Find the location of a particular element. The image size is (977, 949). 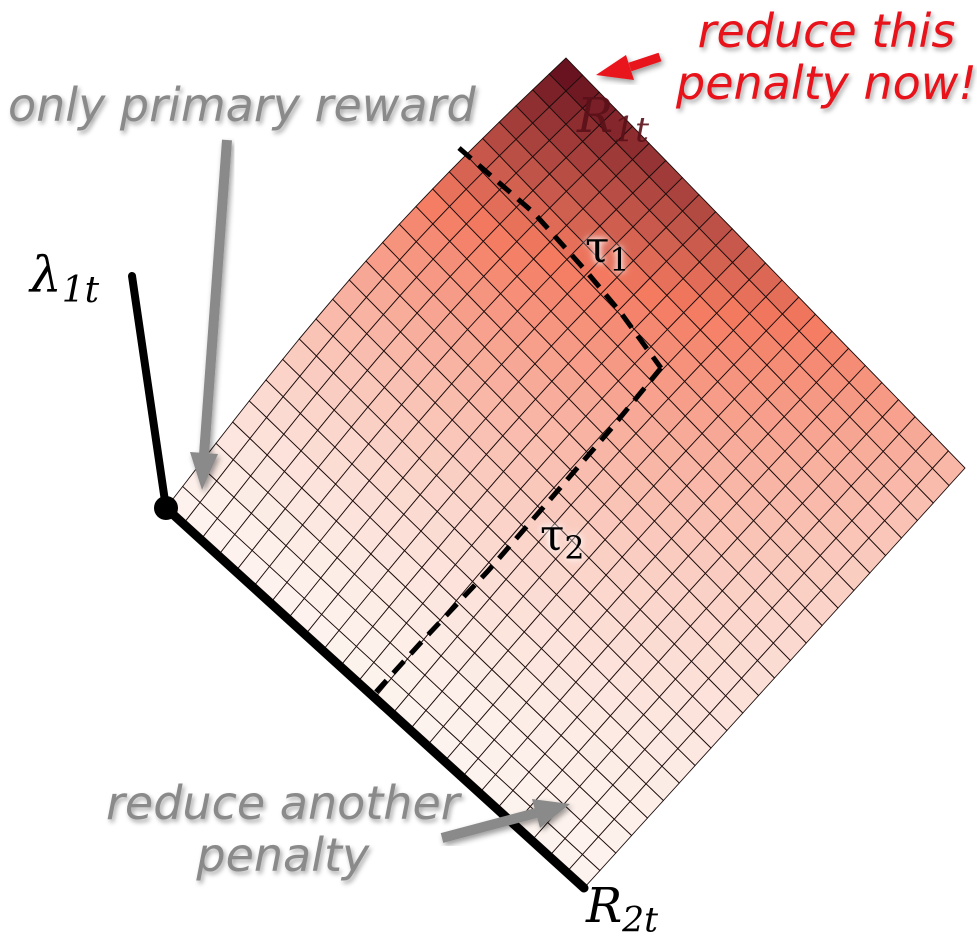

gray-arrow-primary is located at coordinates (211, 314).